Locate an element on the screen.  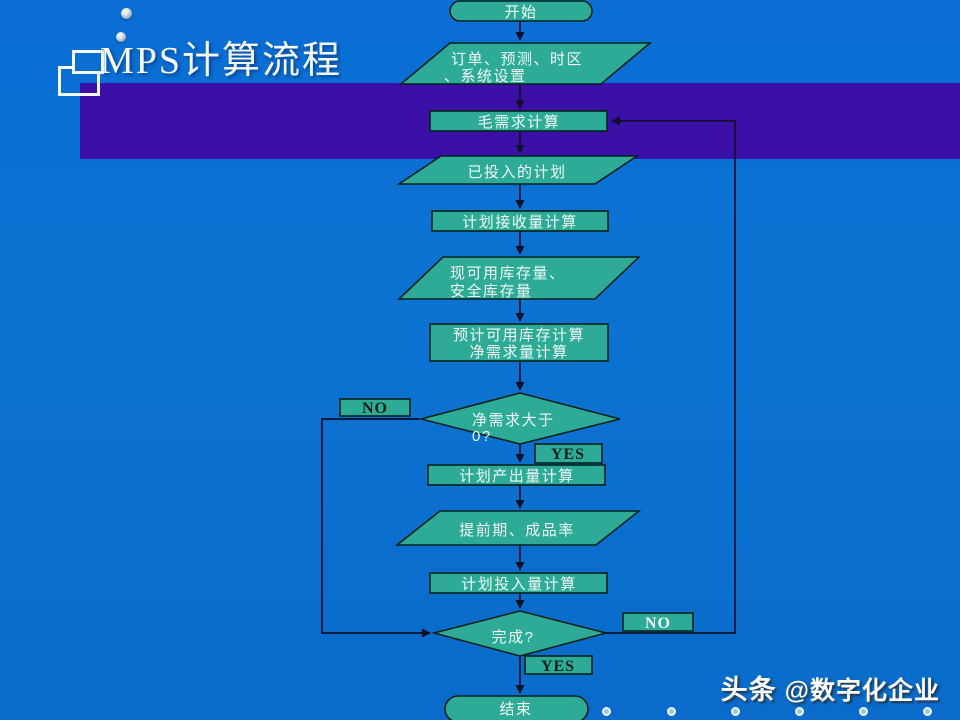
node-projected-inventory-label-line1: 预计可用库存计算 is located at coordinates (519, 335).